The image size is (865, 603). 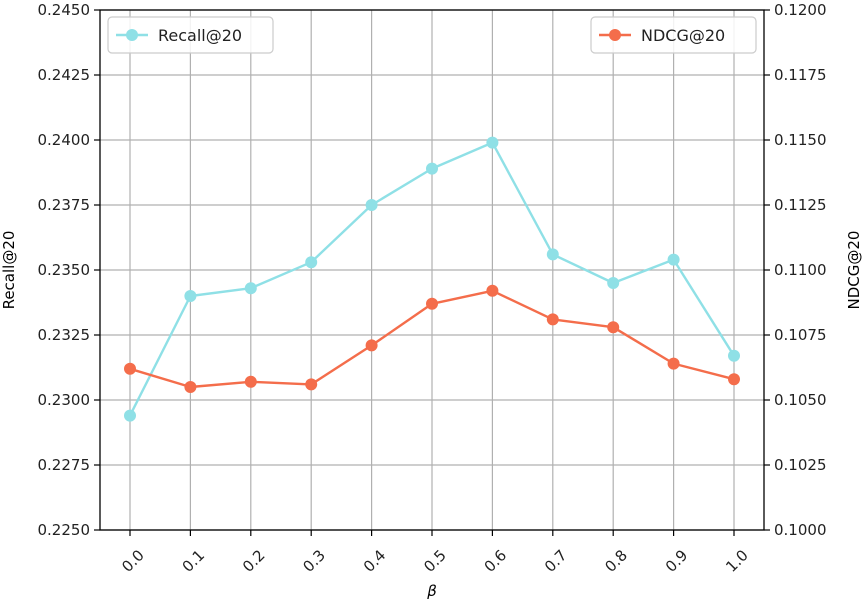 What do you see at coordinates (64, 400) in the screenshot?
I see `left-y-tick-label: 0.2300` at bounding box center [64, 400].